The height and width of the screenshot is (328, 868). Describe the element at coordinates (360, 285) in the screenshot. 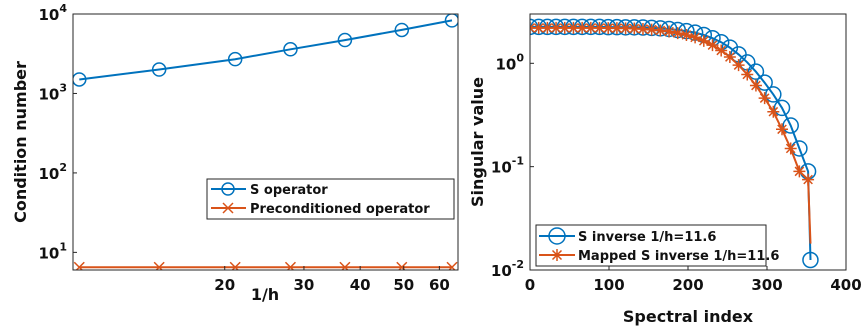

I see `x-tick-label: 40` at that location.